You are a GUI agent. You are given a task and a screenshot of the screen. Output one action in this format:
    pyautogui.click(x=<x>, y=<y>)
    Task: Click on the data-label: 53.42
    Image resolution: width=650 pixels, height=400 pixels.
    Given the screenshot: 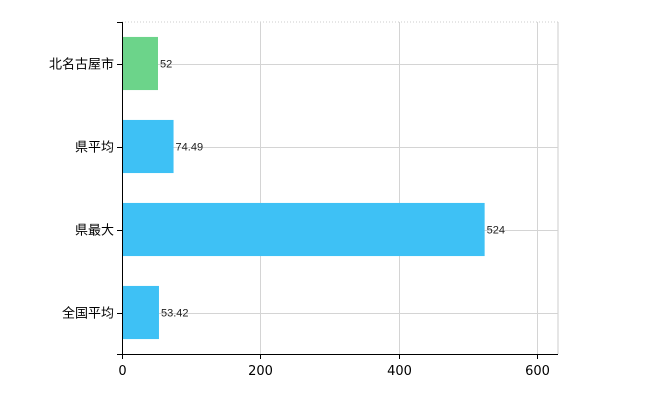 What is the action you would take?
    pyautogui.click(x=175, y=314)
    